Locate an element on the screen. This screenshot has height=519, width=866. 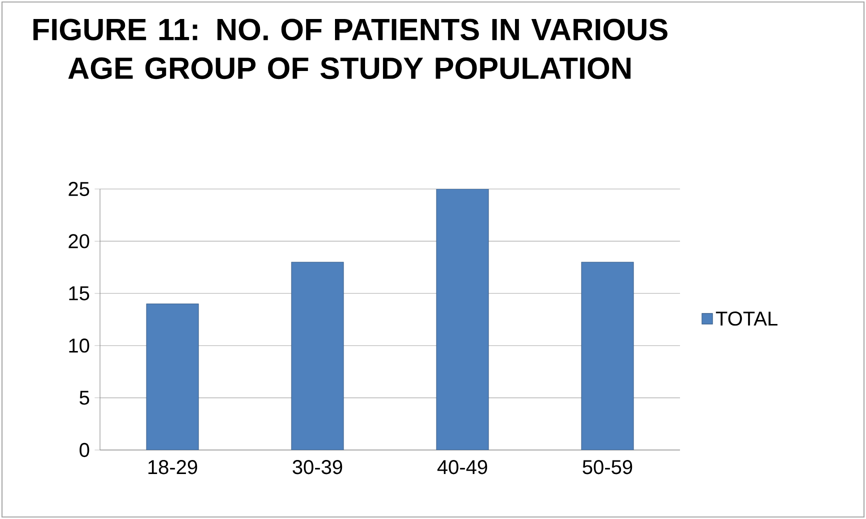
chart-title: FIGURE 11: NO. OF PATIENTS IN VARIOUS AGE GROUP OF STUDY POPULATION is located at coordinates (350, 49).